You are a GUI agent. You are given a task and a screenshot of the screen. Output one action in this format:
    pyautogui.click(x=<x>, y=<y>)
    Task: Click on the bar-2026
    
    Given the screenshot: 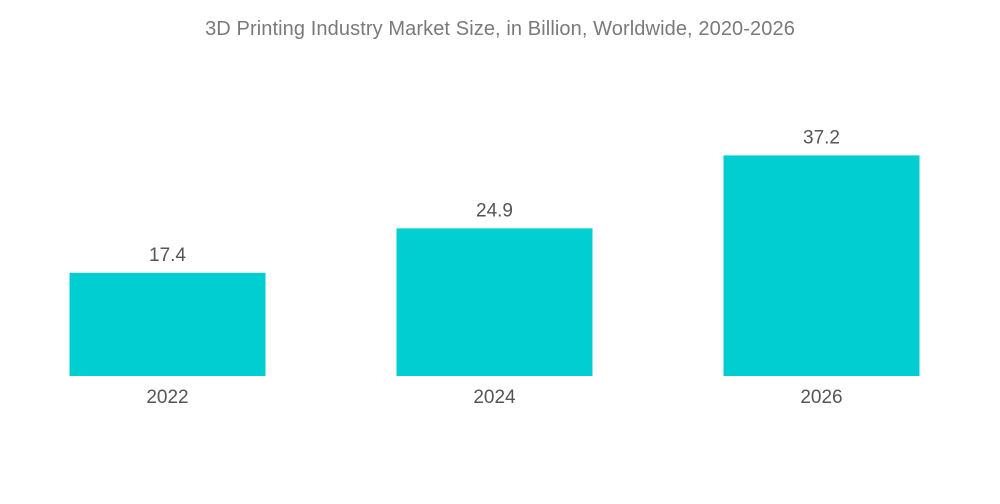 What is the action you would take?
    pyautogui.click(x=821, y=265)
    